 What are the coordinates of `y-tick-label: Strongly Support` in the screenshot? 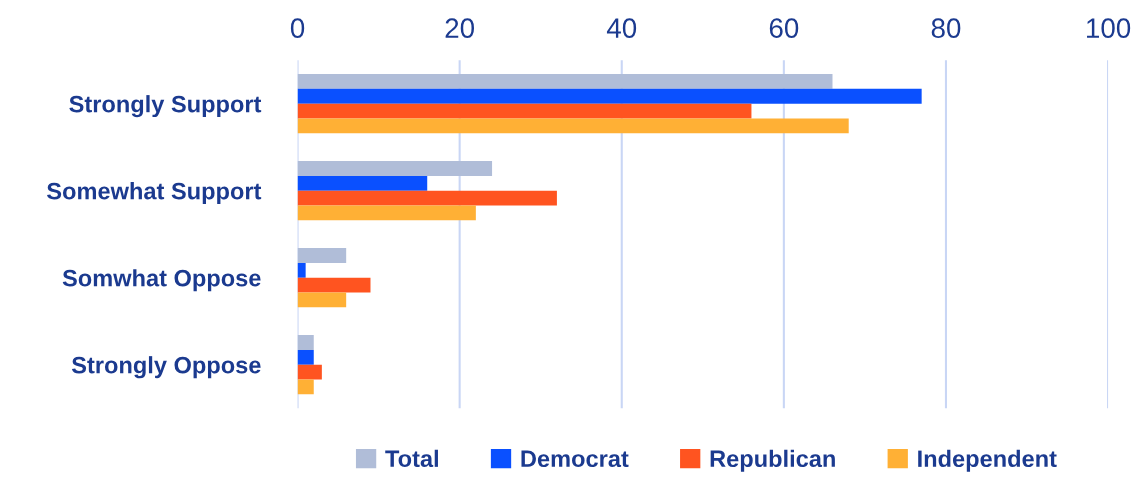 It's located at (165, 106).